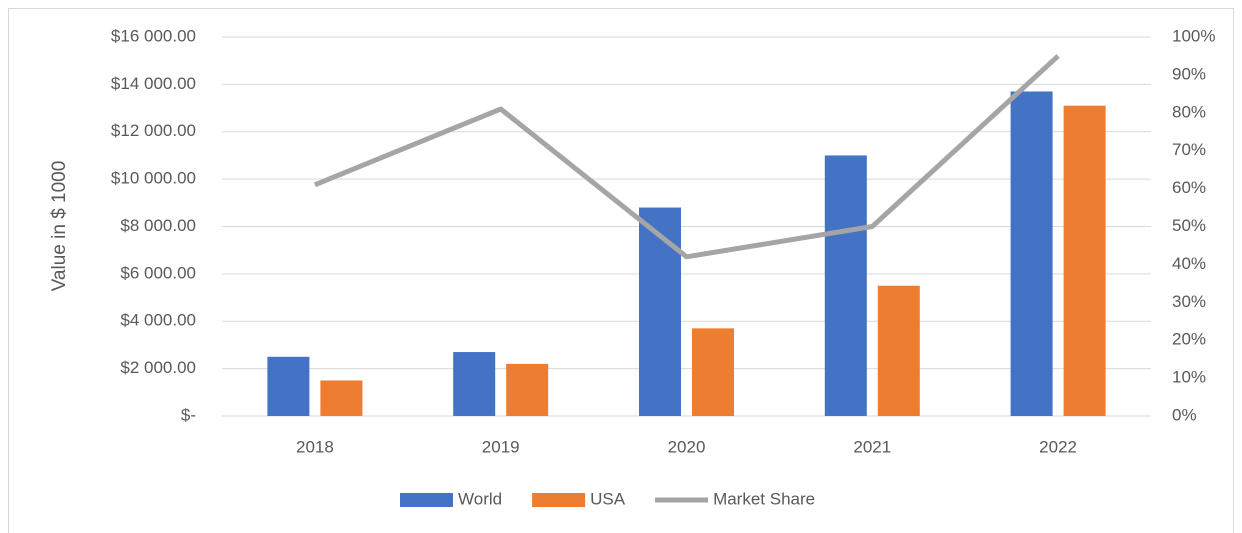 The image size is (1242, 533). What do you see at coordinates (188, 414) in the screenshot?
I see `y-tick-label: $-` at bounding box center [188, 414].